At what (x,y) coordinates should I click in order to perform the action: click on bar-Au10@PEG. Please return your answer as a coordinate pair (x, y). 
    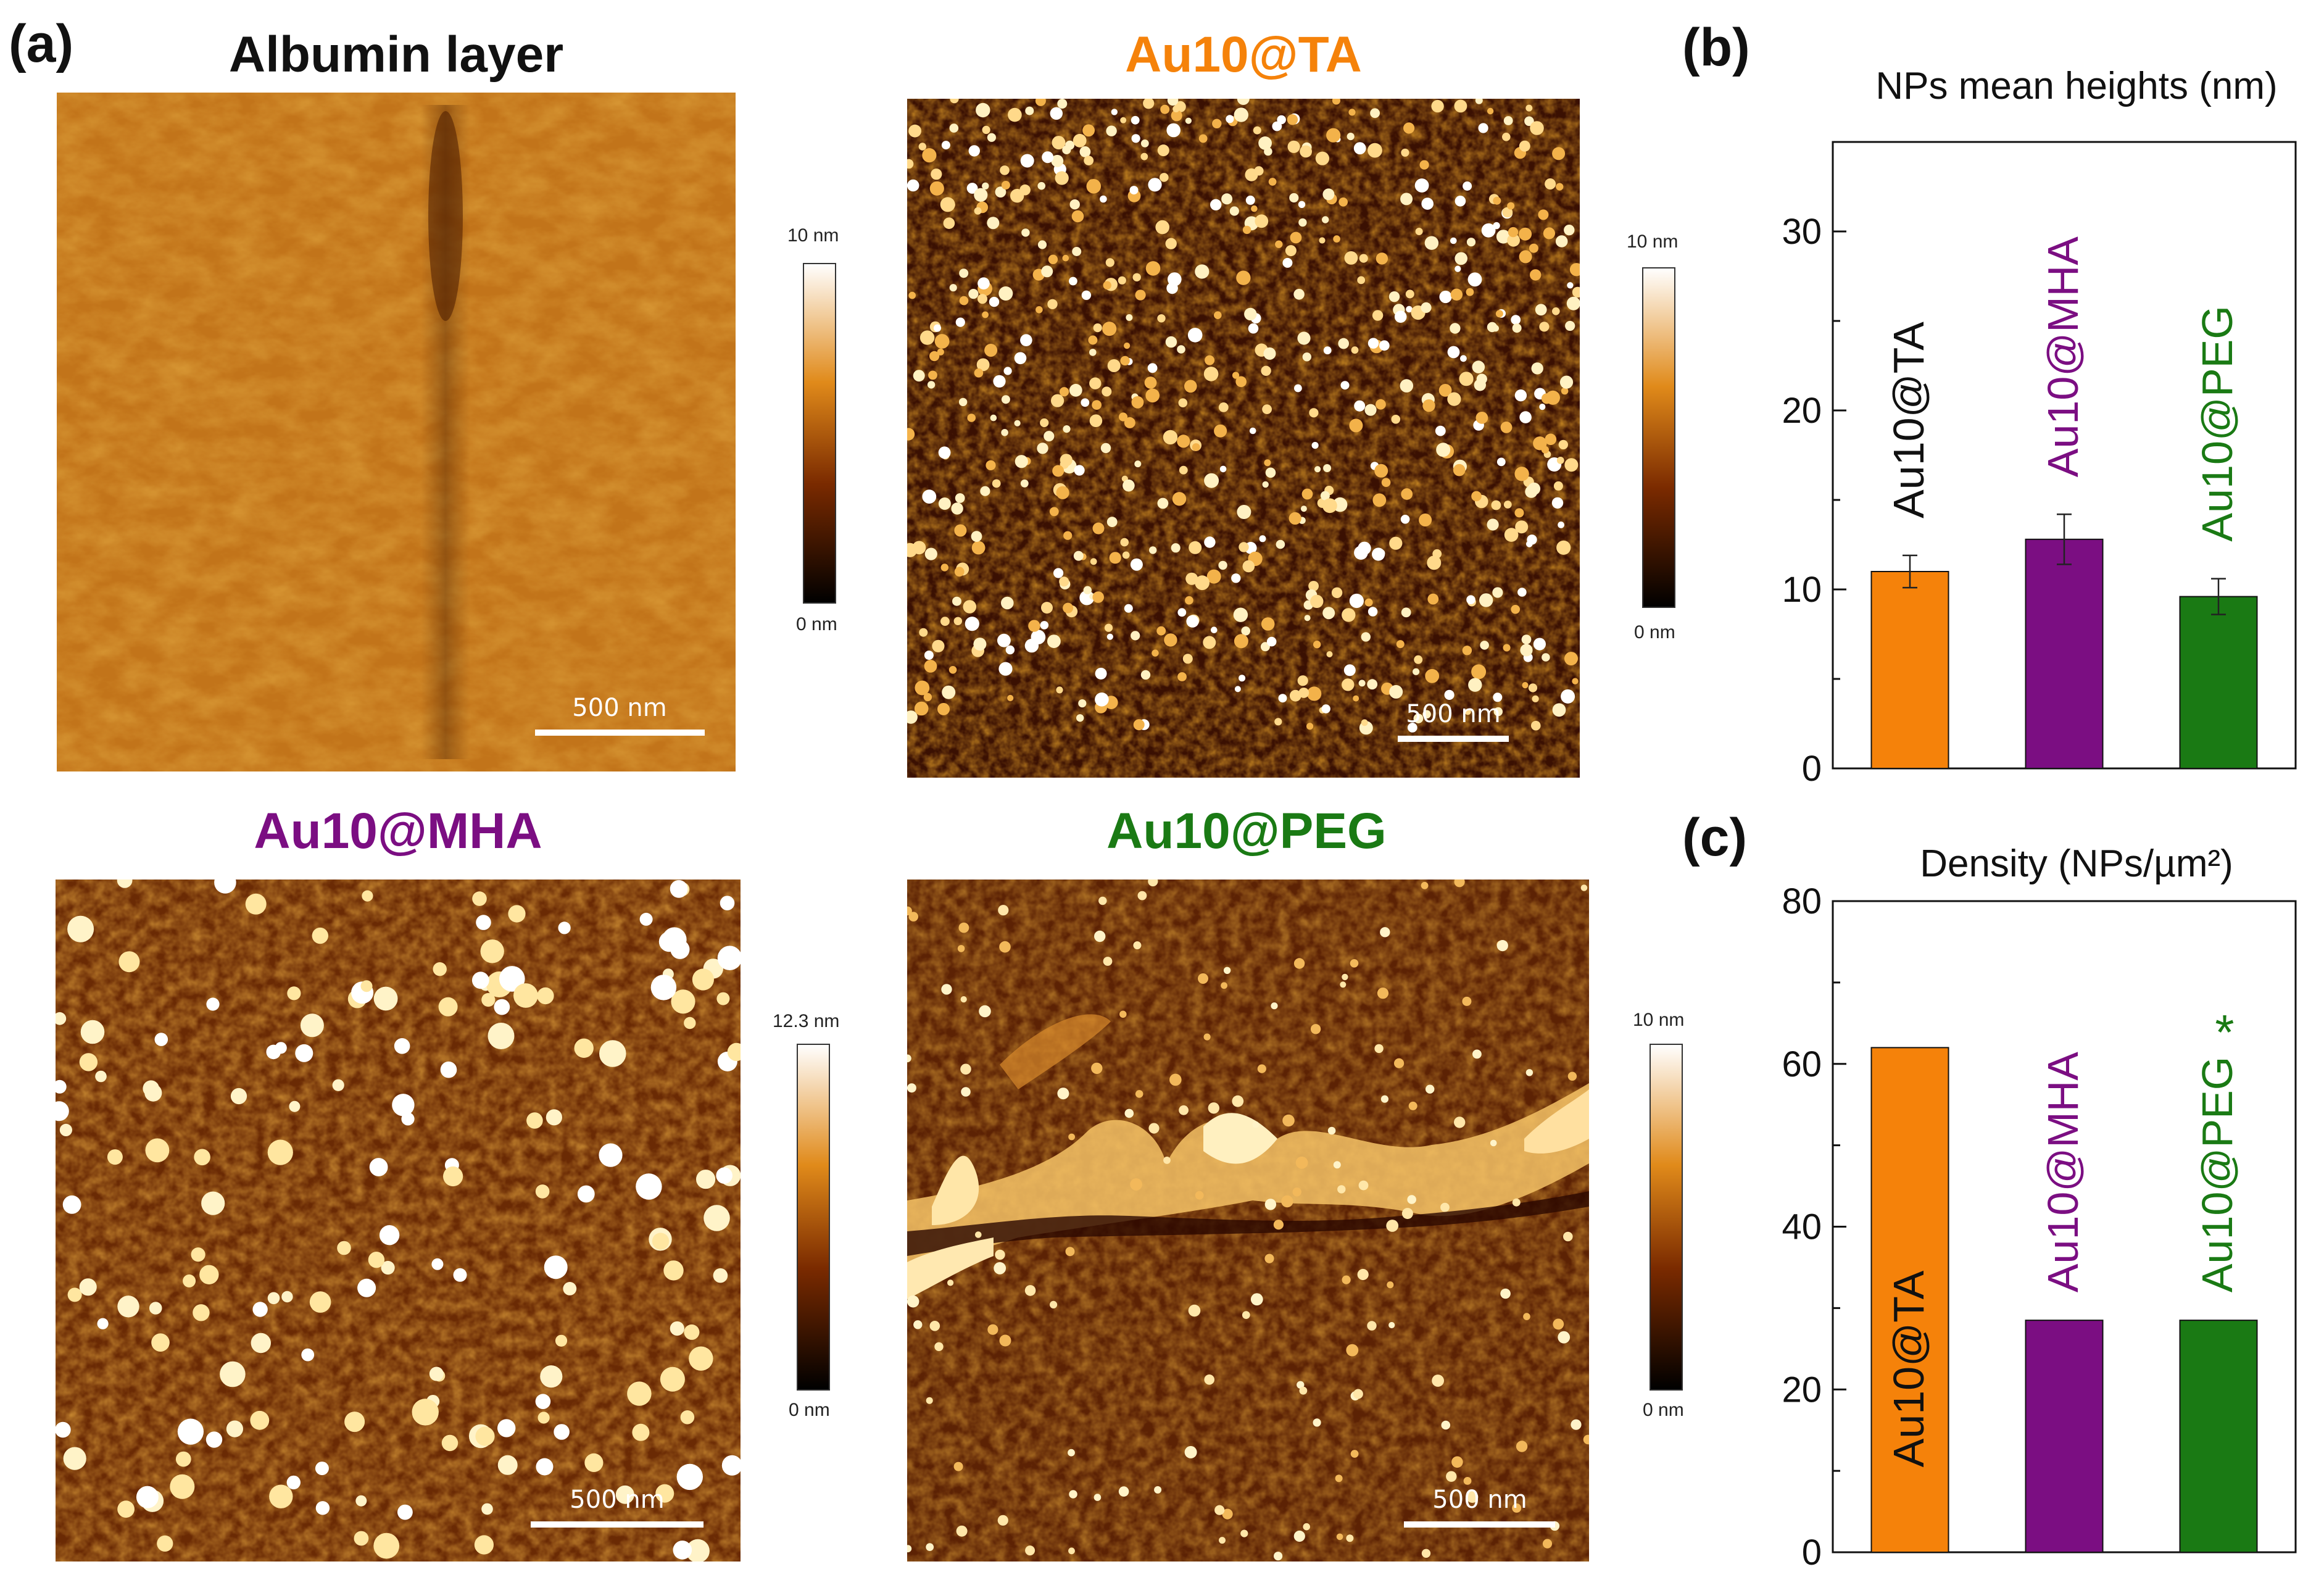
    Looking at the image, I should click on (2218, 682).